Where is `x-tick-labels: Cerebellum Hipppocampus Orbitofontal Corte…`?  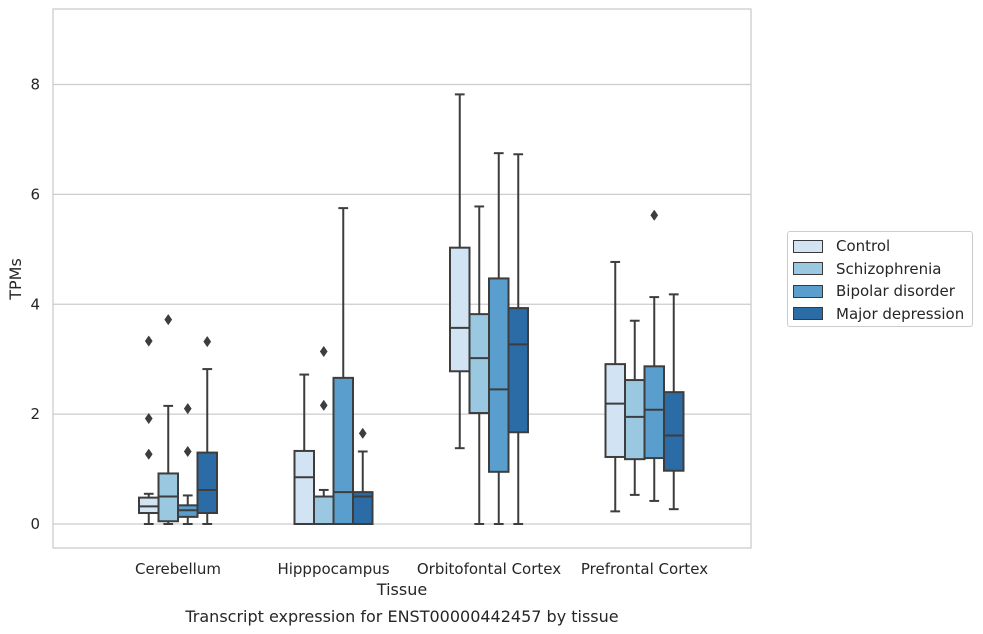 x-tick-labels: Cerebellum Hipppocampus Orbitofontal Corte… is located at coordinates (421, 569).